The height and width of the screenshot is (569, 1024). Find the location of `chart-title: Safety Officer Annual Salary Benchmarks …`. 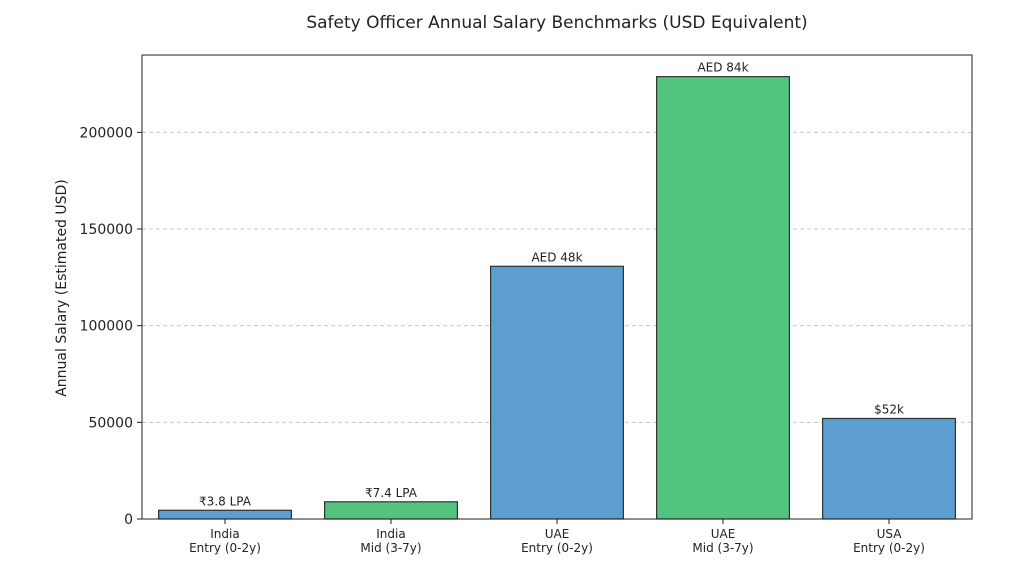

chart-title: Safety Officer Annual Salary Benchmarks … is located at coordinates (556, 23).